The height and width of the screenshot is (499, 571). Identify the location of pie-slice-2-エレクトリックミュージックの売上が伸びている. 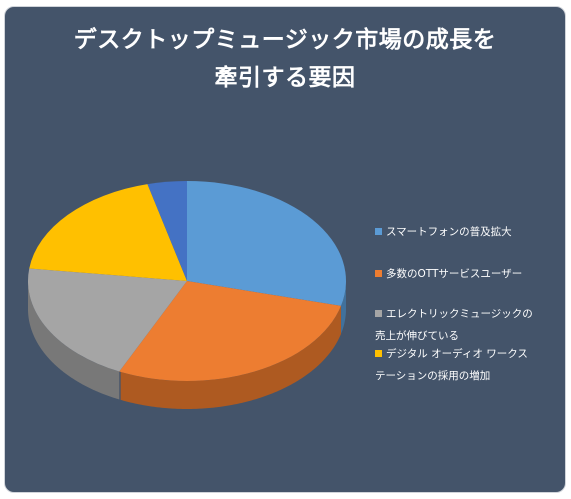
(107, 320).